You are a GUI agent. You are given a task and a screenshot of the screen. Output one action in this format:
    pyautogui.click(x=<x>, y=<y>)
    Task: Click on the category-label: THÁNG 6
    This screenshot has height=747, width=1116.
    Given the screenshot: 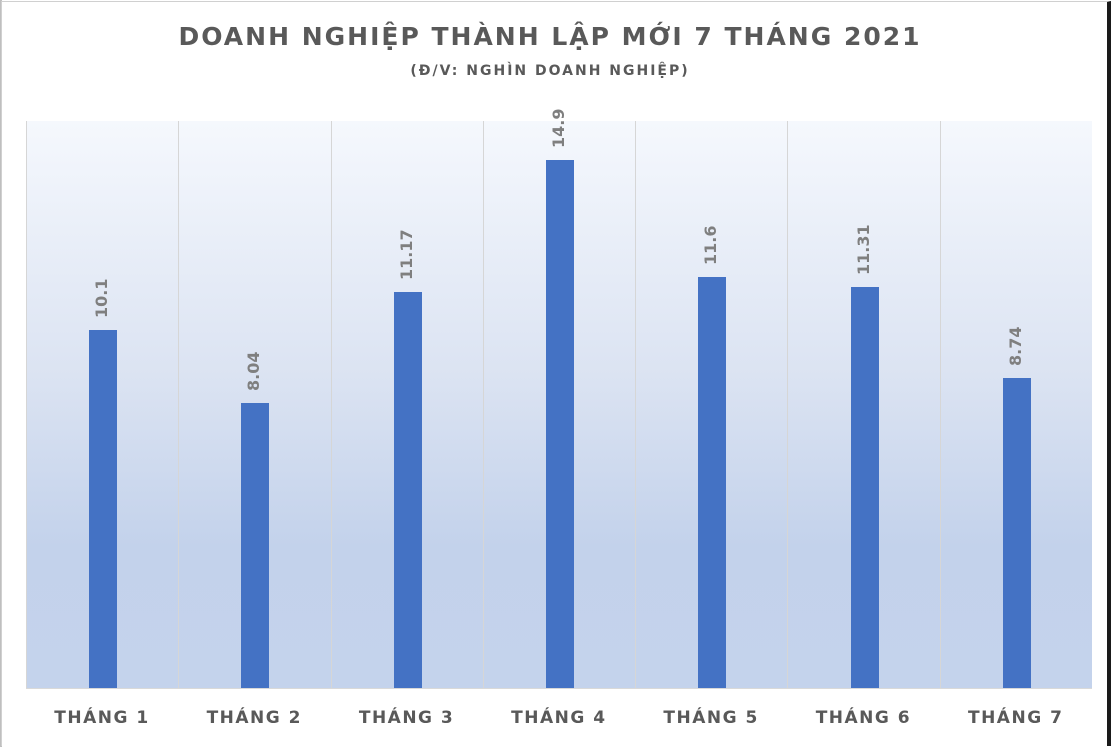 What is the action you would take?
    pyautogui.click(x=863, y=718)
    